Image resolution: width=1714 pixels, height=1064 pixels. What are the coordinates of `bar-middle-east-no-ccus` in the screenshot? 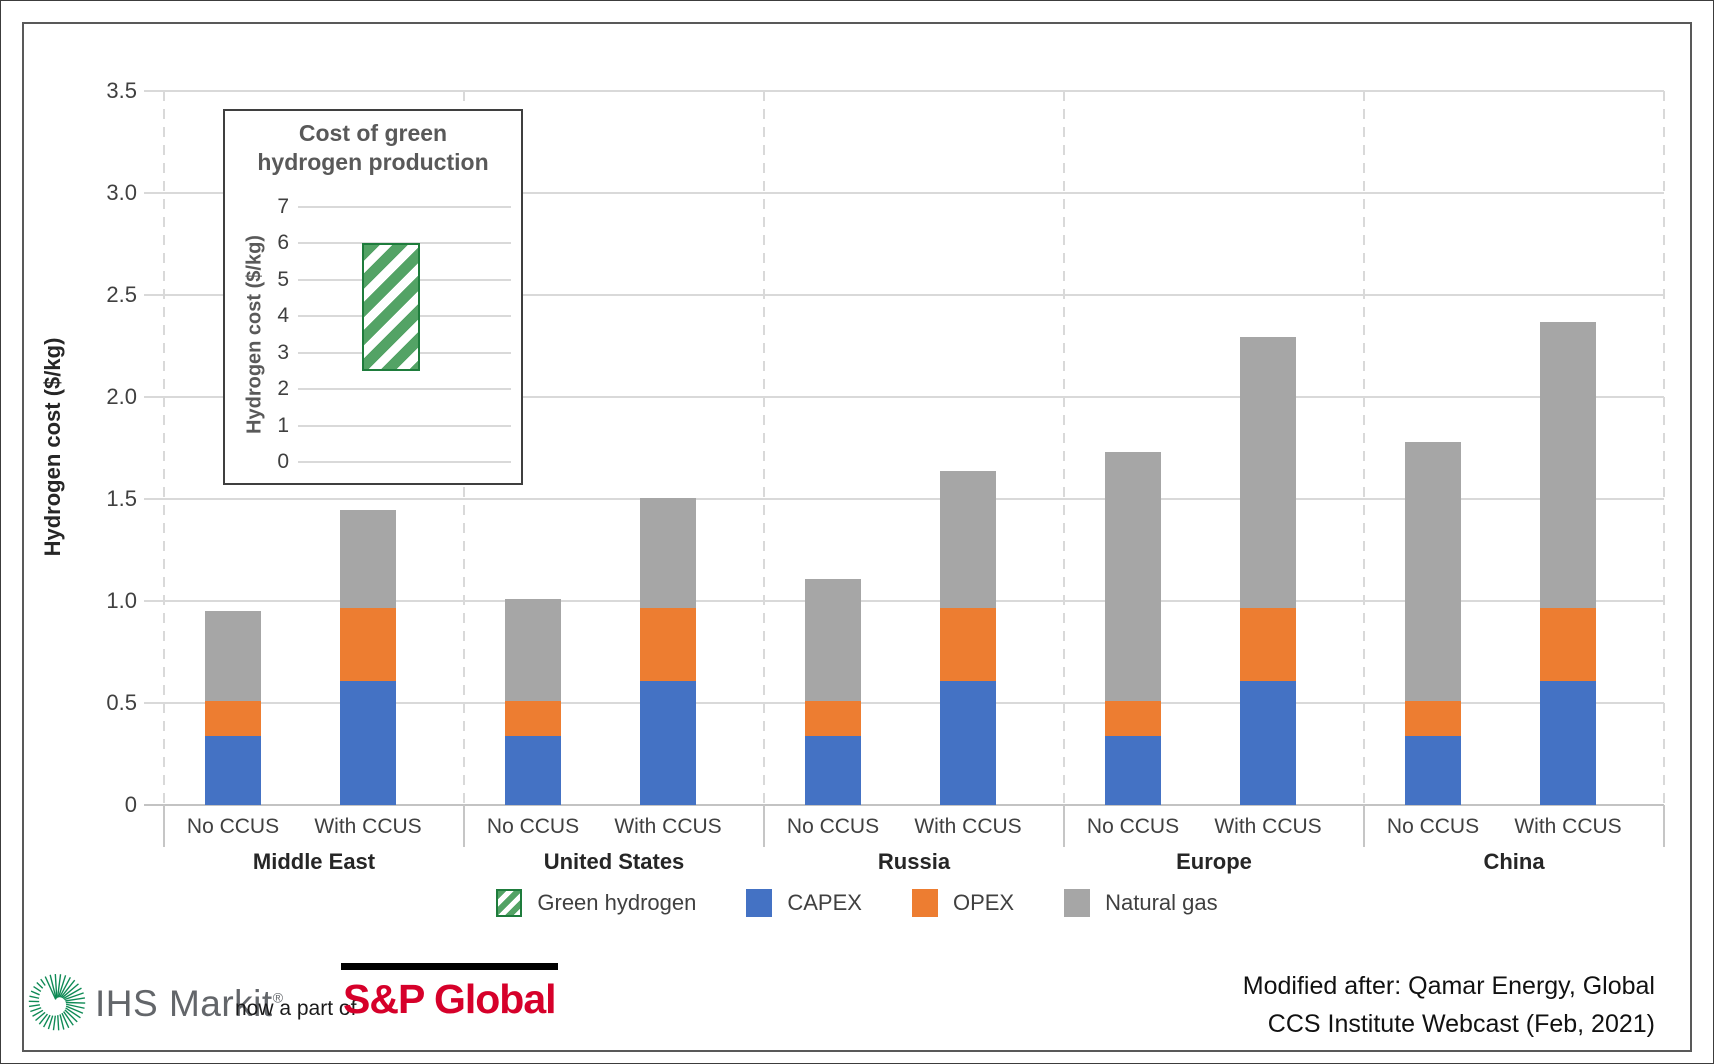 It's located at (233, 708).